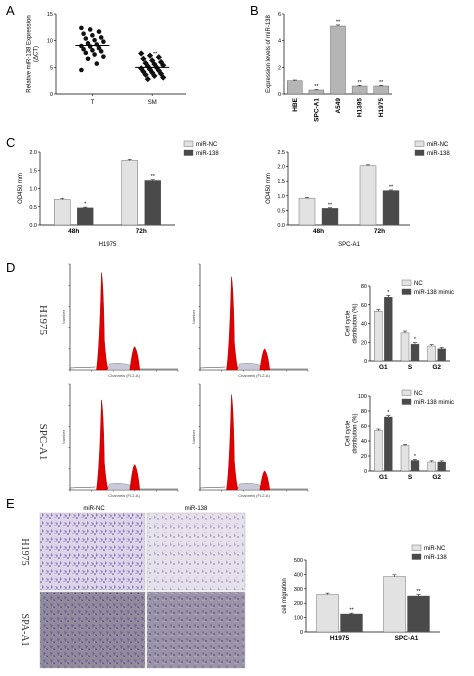 Image resolution: width=474 pixels, height=676 pixels. What do you see at coordinates (33, 53) in the screenshot?
I see `y-axis-label-group: Relative miR-138 Expression (ΔCT)` at bounding box center [33, 53].